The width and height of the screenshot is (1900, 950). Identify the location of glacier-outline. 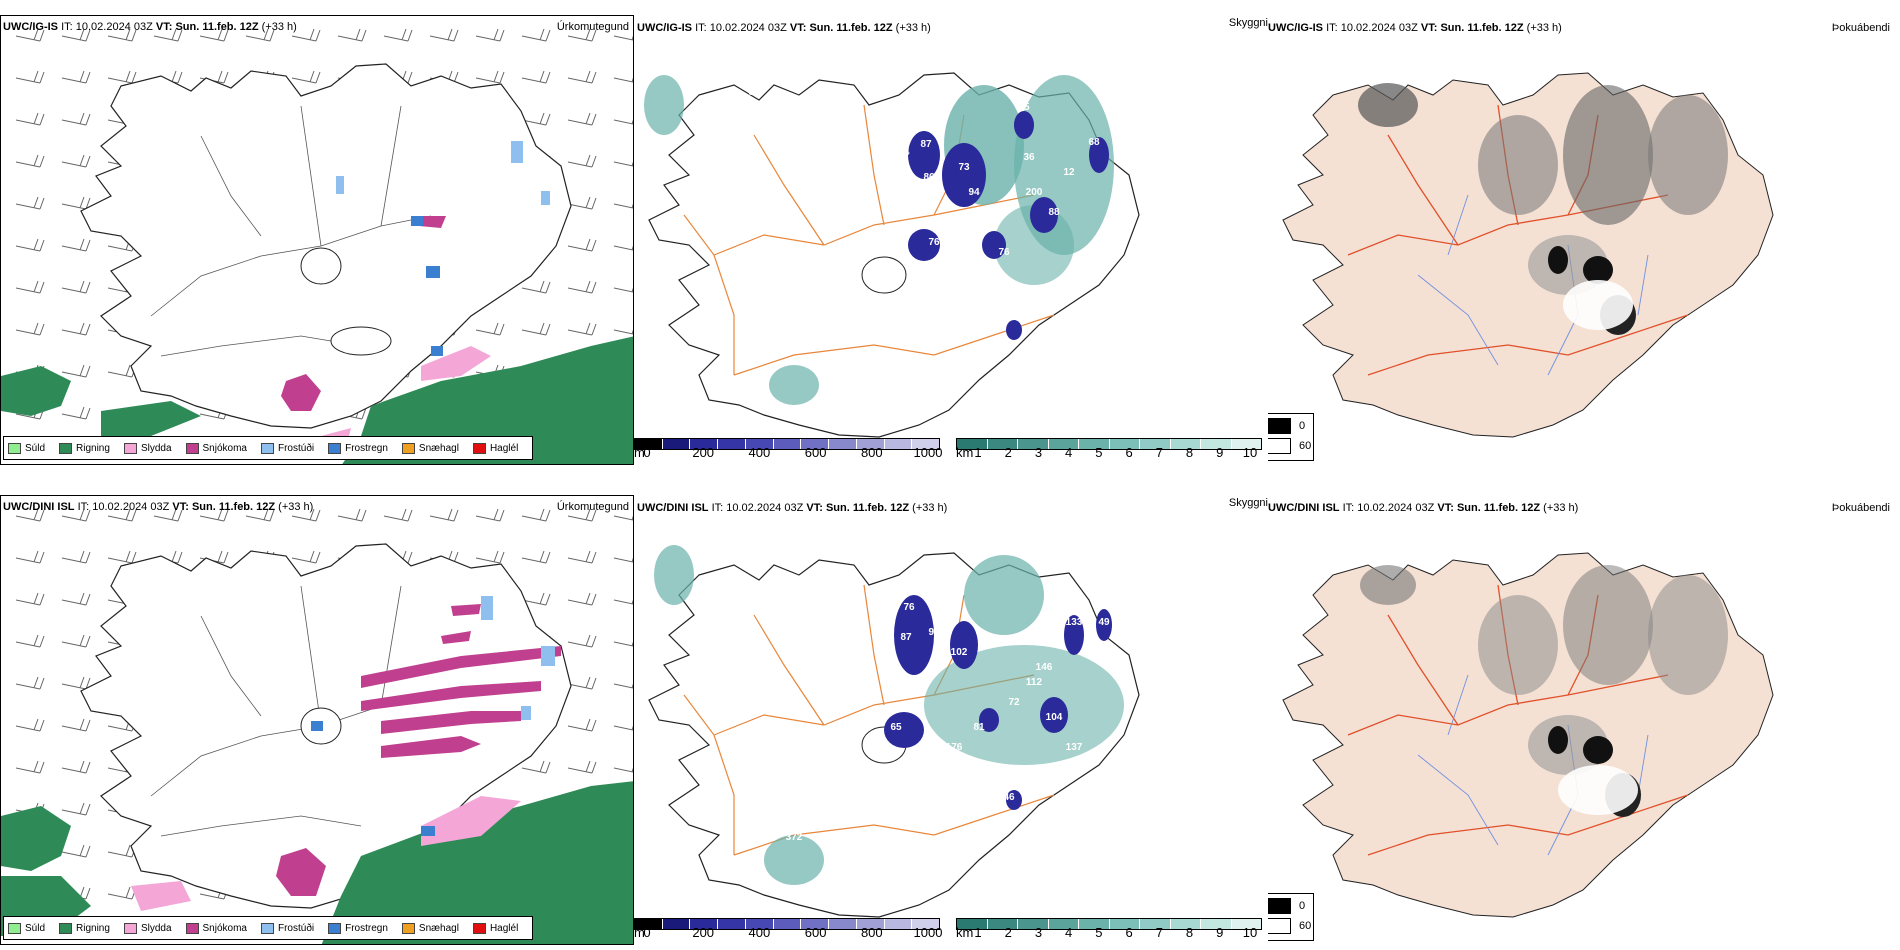
(361, 341).